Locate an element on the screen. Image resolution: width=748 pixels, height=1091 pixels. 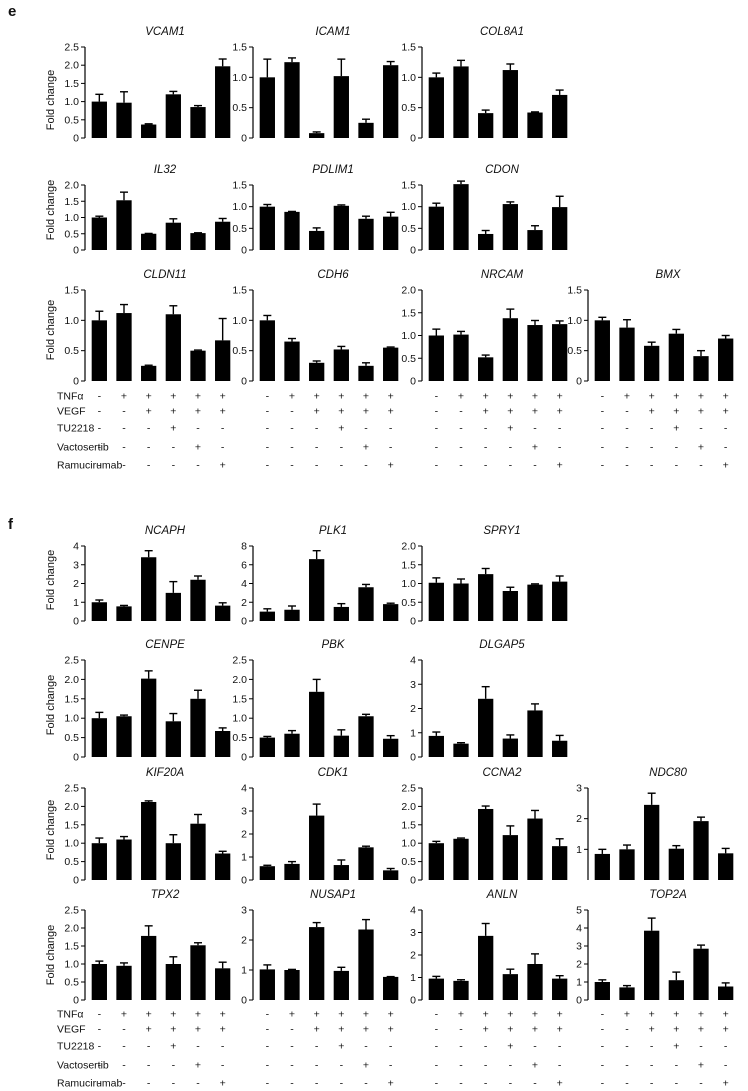
y-tick-label: 1 is located at coordinates (244, 858).